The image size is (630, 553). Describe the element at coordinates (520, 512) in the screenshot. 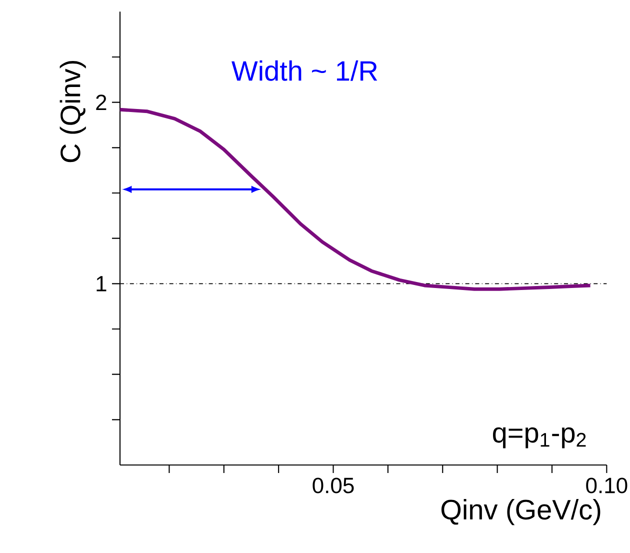

I see `x-axis-title: Qinv (GeV/c)` at that location.